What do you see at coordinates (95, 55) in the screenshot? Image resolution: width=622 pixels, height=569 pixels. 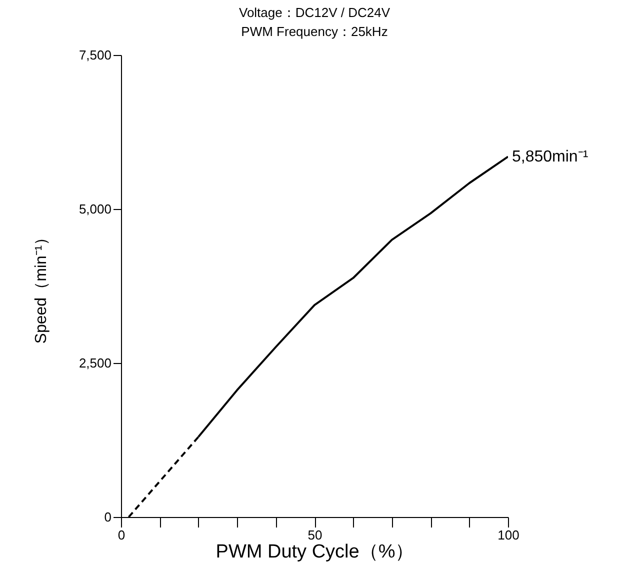 I see `y-tick-label: 7,500` at bounding box center [95, 55].